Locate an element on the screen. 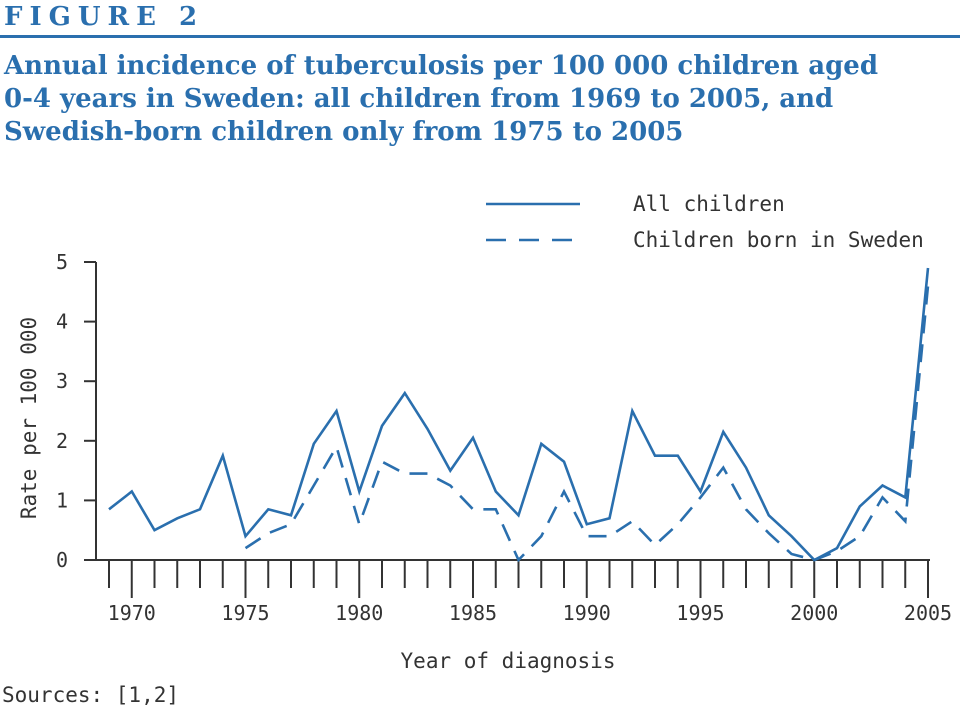  x-tick-label: 1990 is located at coordinates (587, 613).